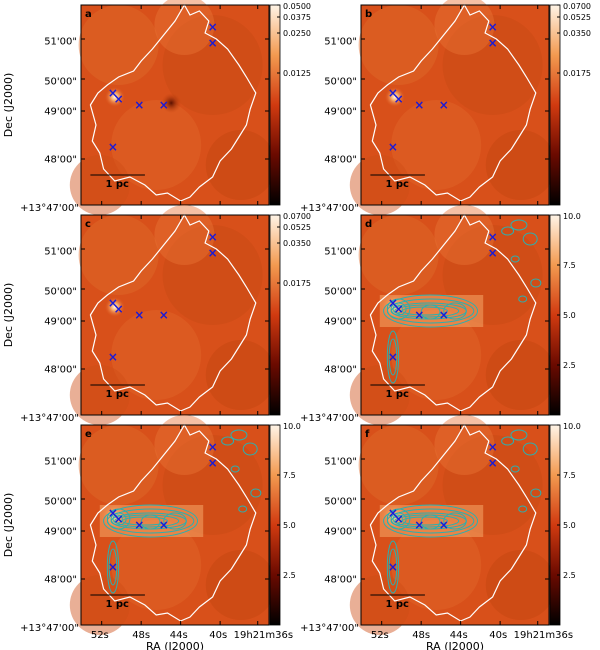 The height and width of the screenshot is (650, 600). I want to click on colorbar-tick-label: 0.0175, so click(577, 73).